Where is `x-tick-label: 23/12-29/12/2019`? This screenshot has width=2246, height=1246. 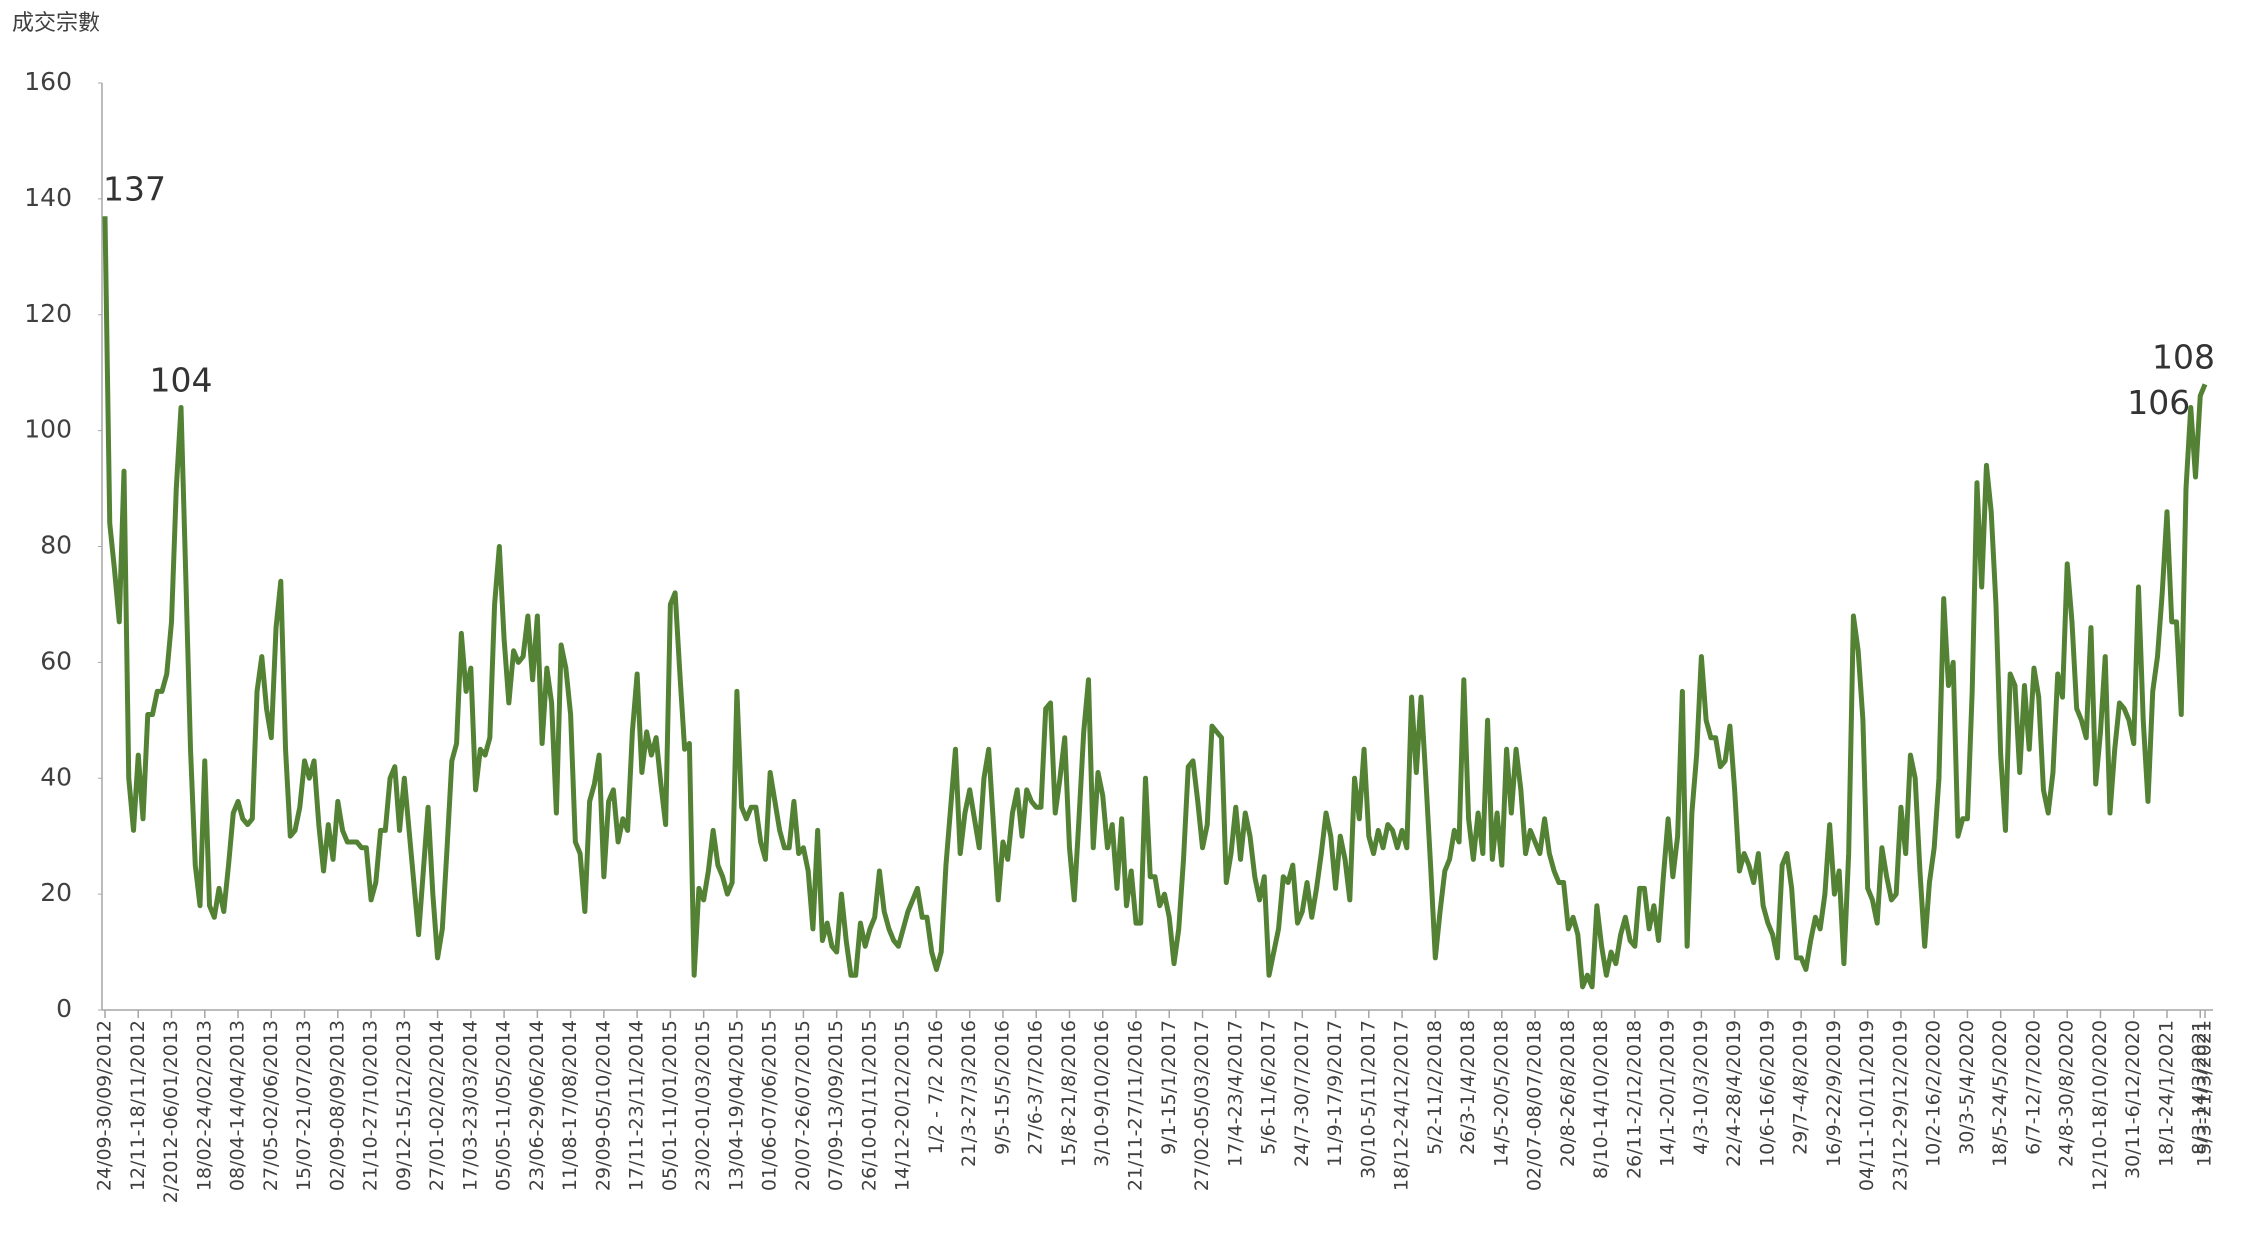 x-tick-label: 23/12-29/12/2019 is located at coordinates (1900, 1105).